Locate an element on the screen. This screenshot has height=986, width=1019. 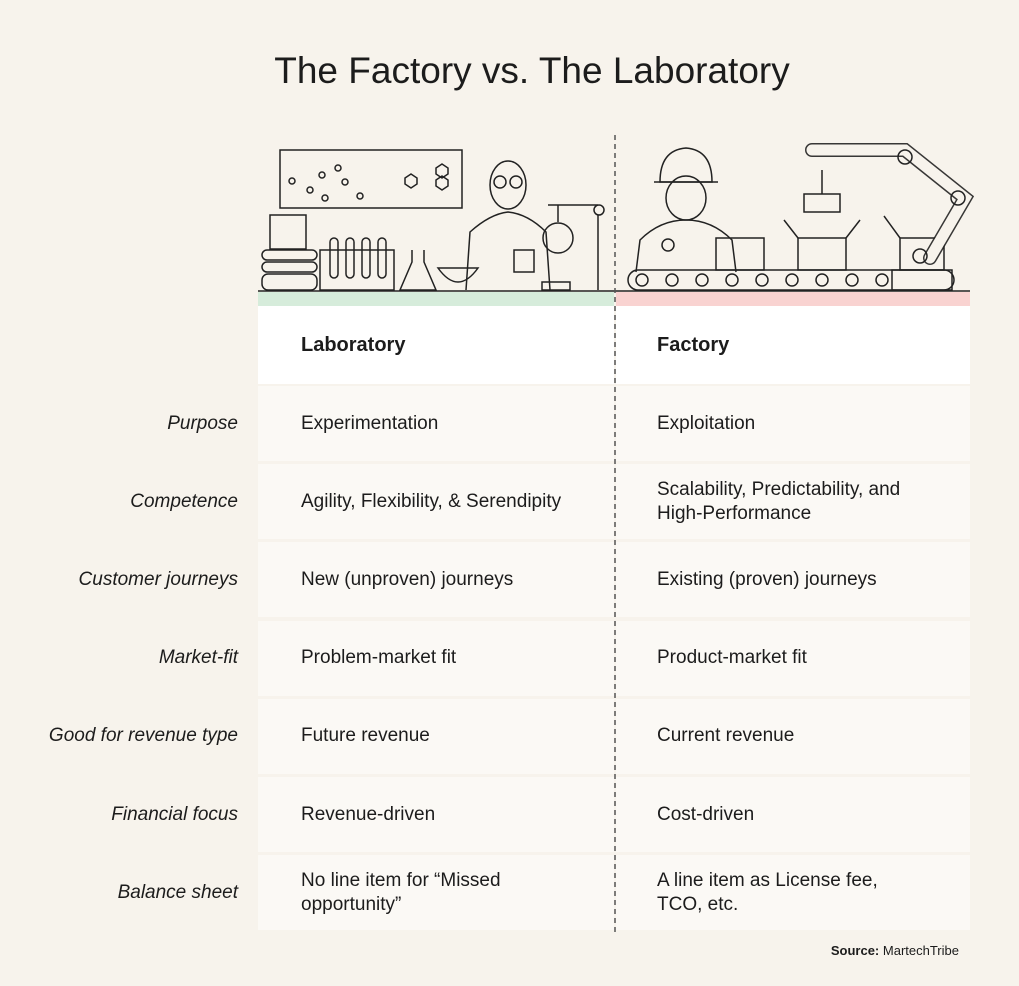
column-header: Factory is located at coordinates (793, 345).